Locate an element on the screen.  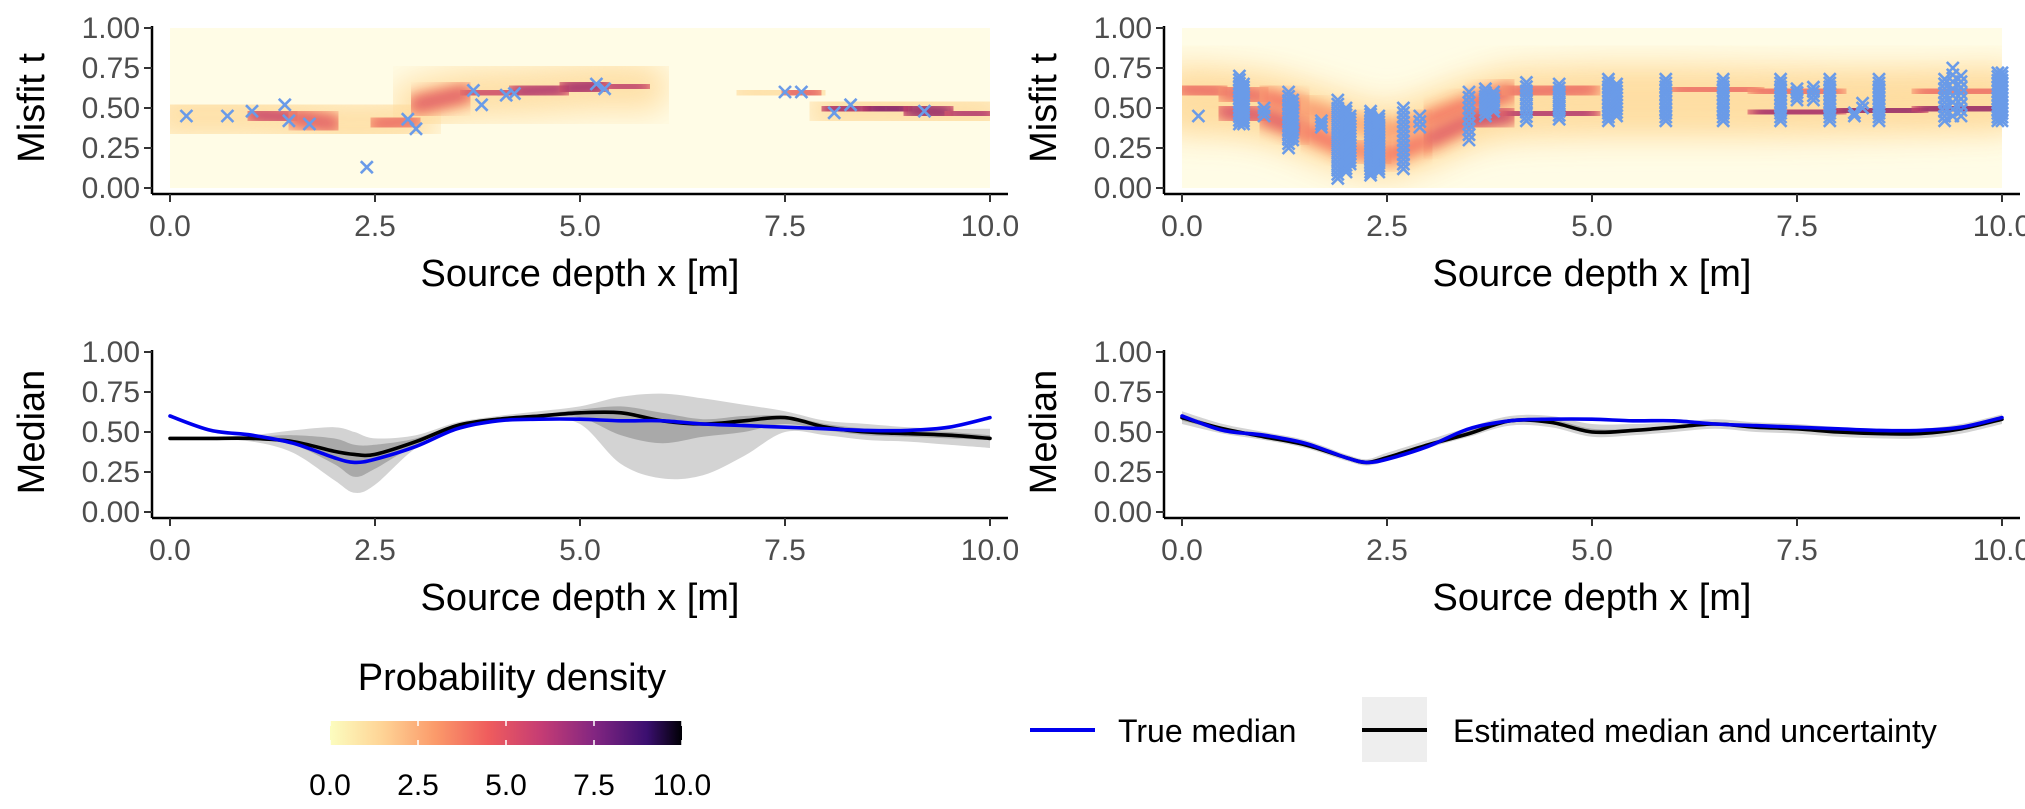
y-tick-label: 0.75 is located at coordinates (1123, 392).